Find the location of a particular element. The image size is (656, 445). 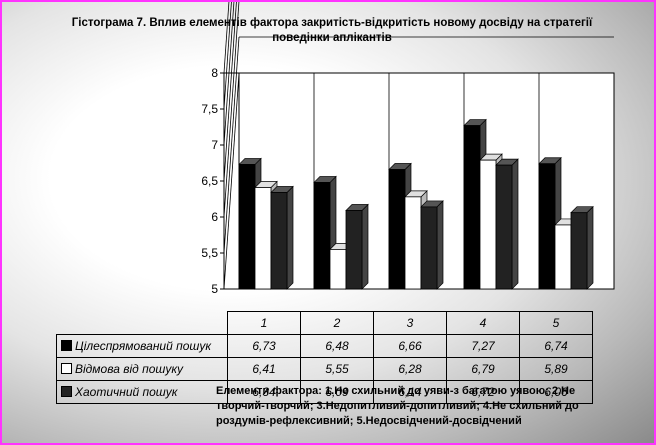

data-value: 7,27 is located at coordinates (483, 346).